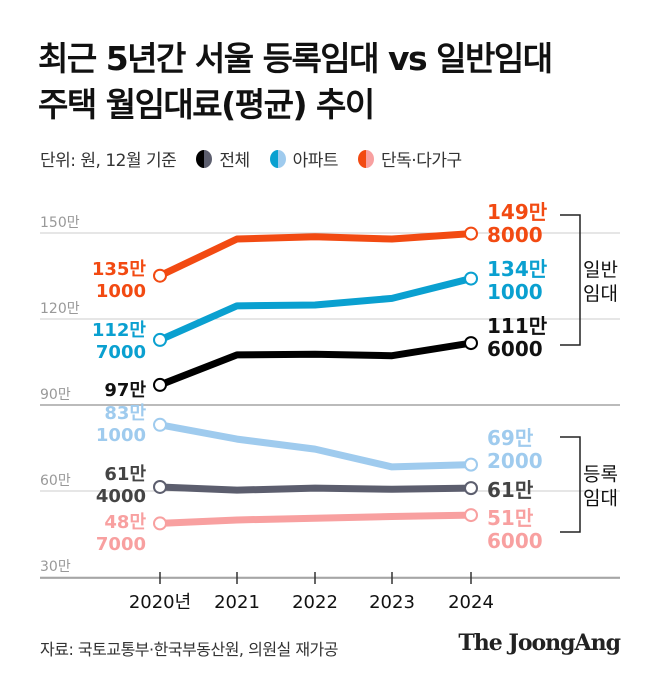 This screenshot has height=685, width=658. I want to click on x-tick-label: 2021, so click(237, 602).